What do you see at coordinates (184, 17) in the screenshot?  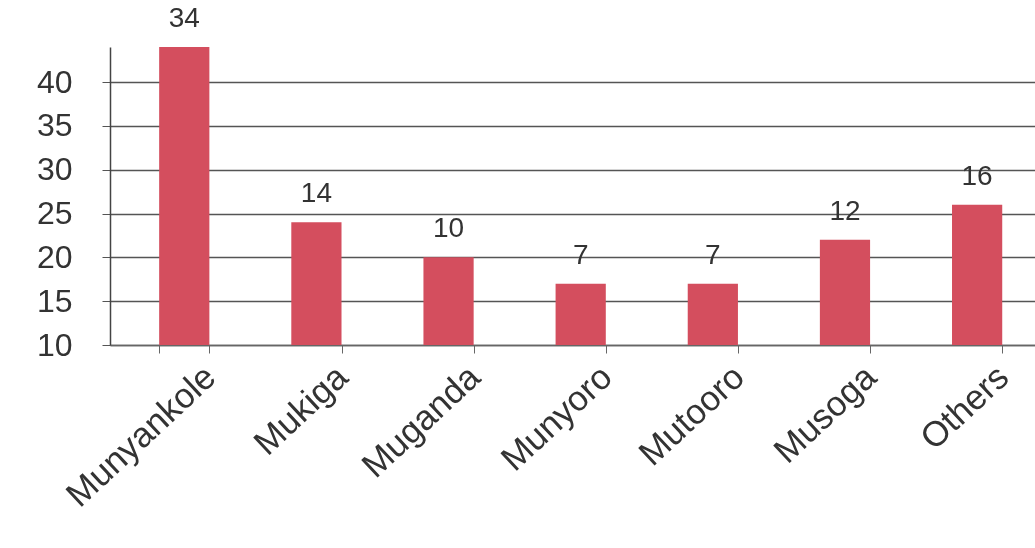 I see `data-label: 34` at bounding box center [184, 17].